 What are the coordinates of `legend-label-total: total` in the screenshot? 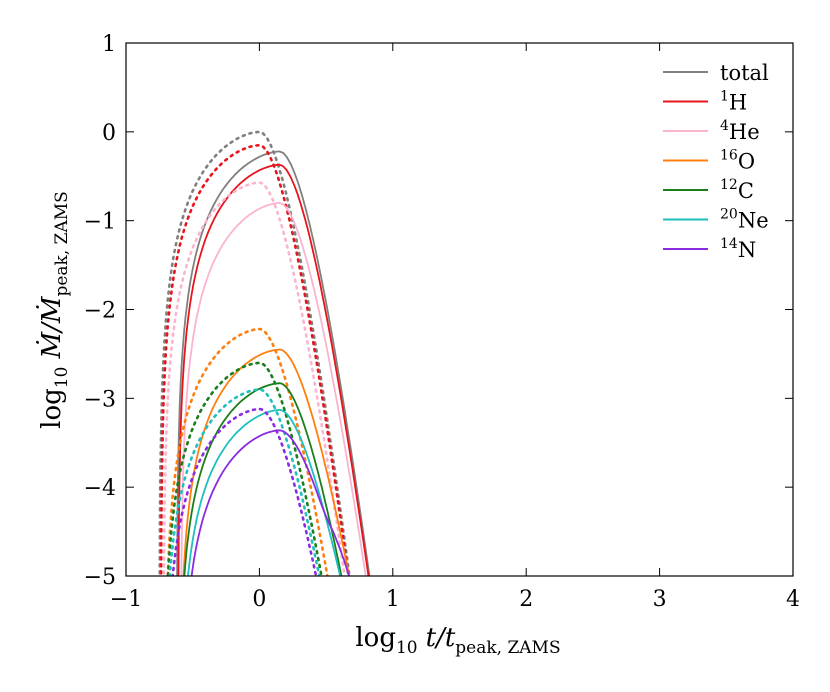 It's located at (744, 73).